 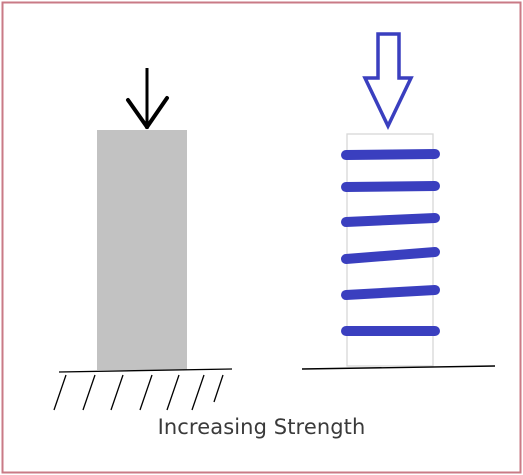 I want to click on ground-hatching, so click(x=143, y=389).